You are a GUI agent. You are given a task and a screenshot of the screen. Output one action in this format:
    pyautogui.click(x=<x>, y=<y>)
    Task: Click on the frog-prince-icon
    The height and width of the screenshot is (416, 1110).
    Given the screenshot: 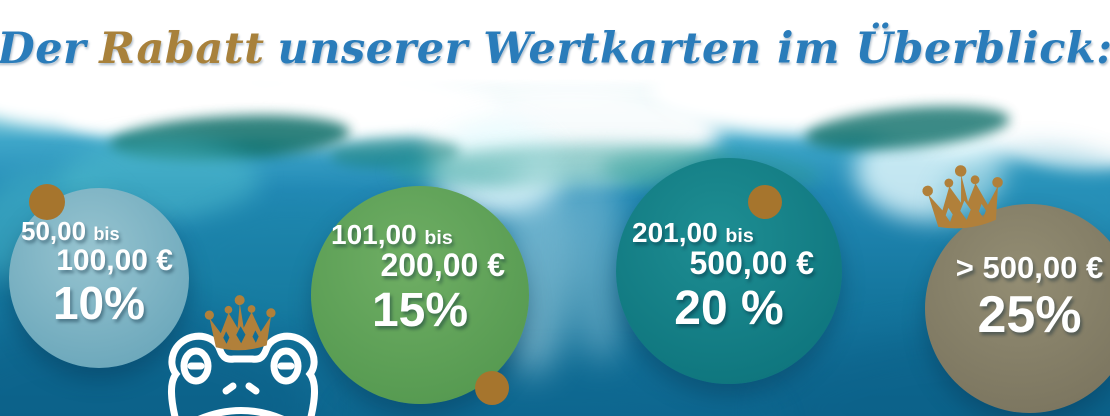 What is the action you would take?
    pyautogui.click(x=243, y=374)
    